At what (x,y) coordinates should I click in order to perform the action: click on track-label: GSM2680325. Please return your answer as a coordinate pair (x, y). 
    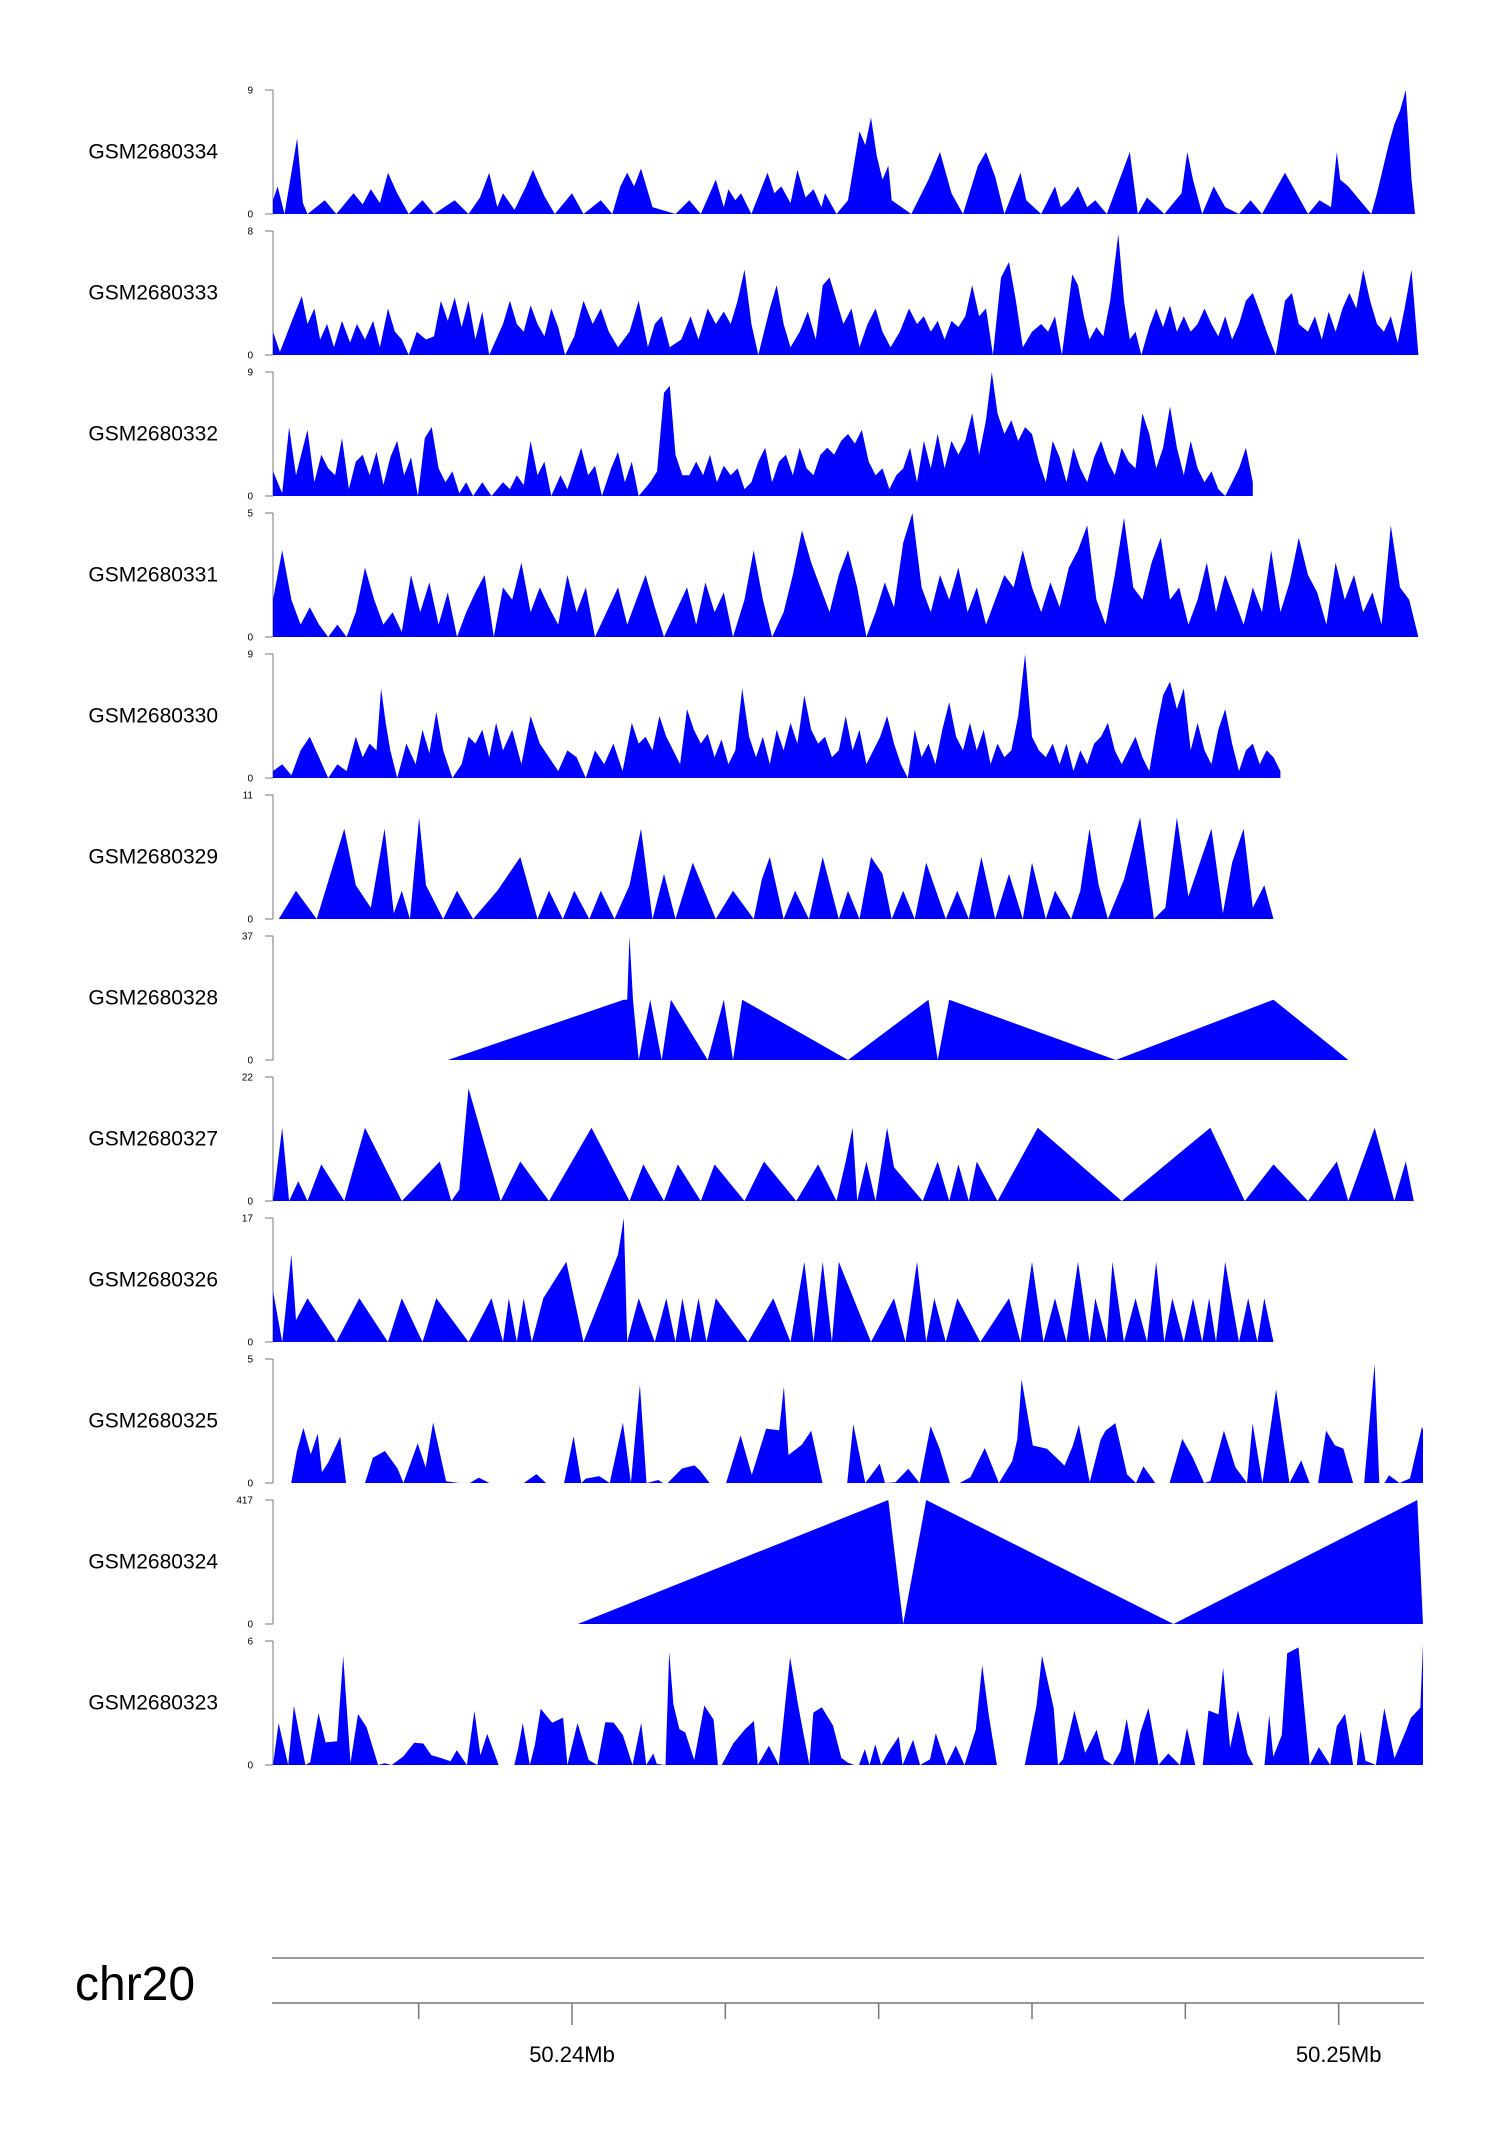
    Looking at the image, I should click on (153, 1421).